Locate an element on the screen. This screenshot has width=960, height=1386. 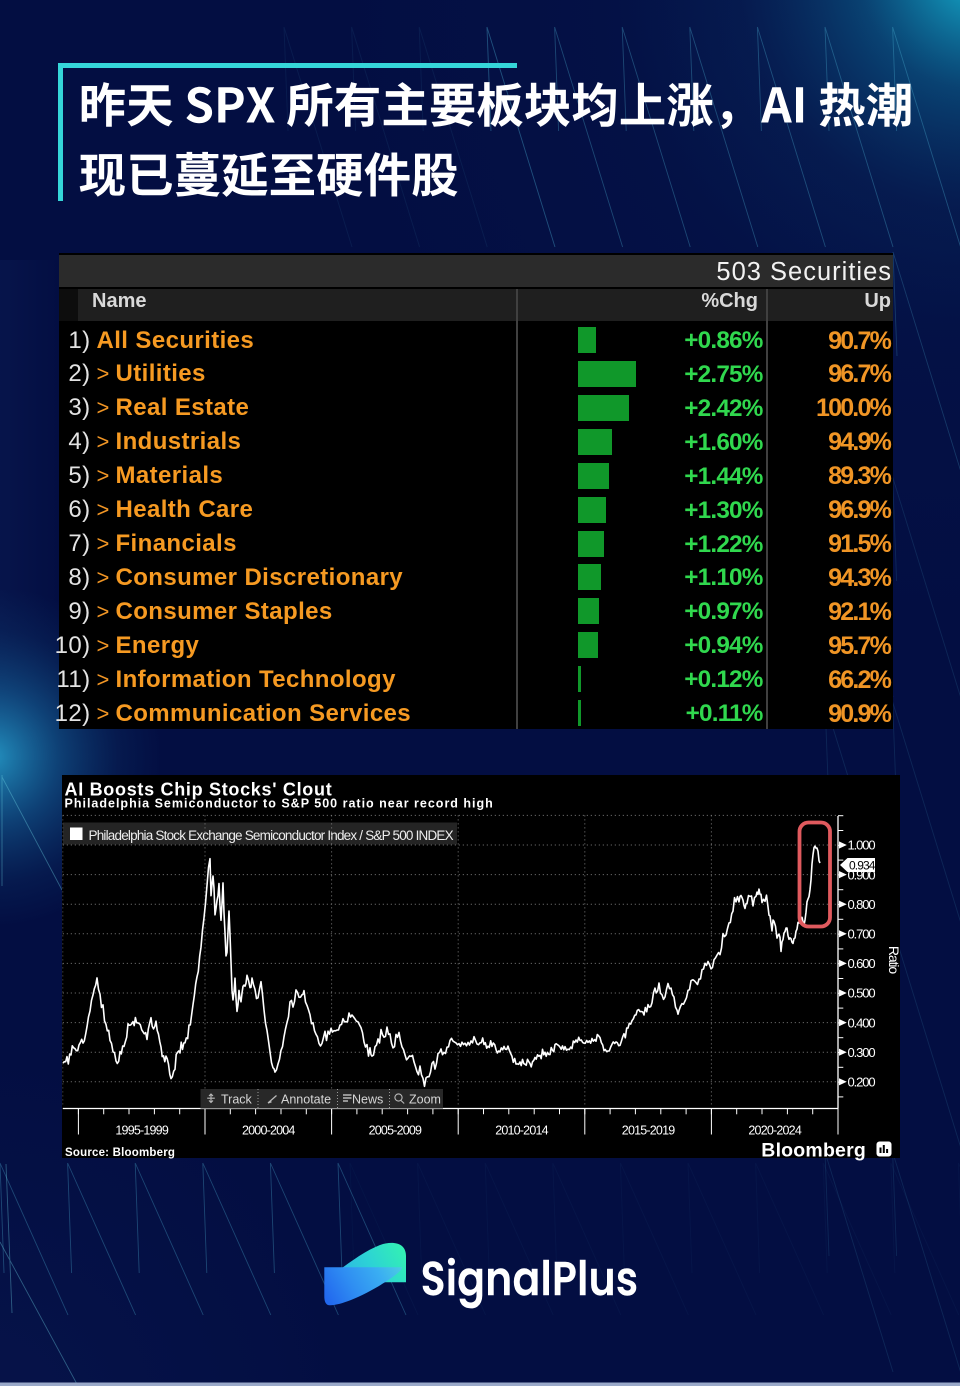
svg-text: 0.600 is located at coordinates (862, 963).